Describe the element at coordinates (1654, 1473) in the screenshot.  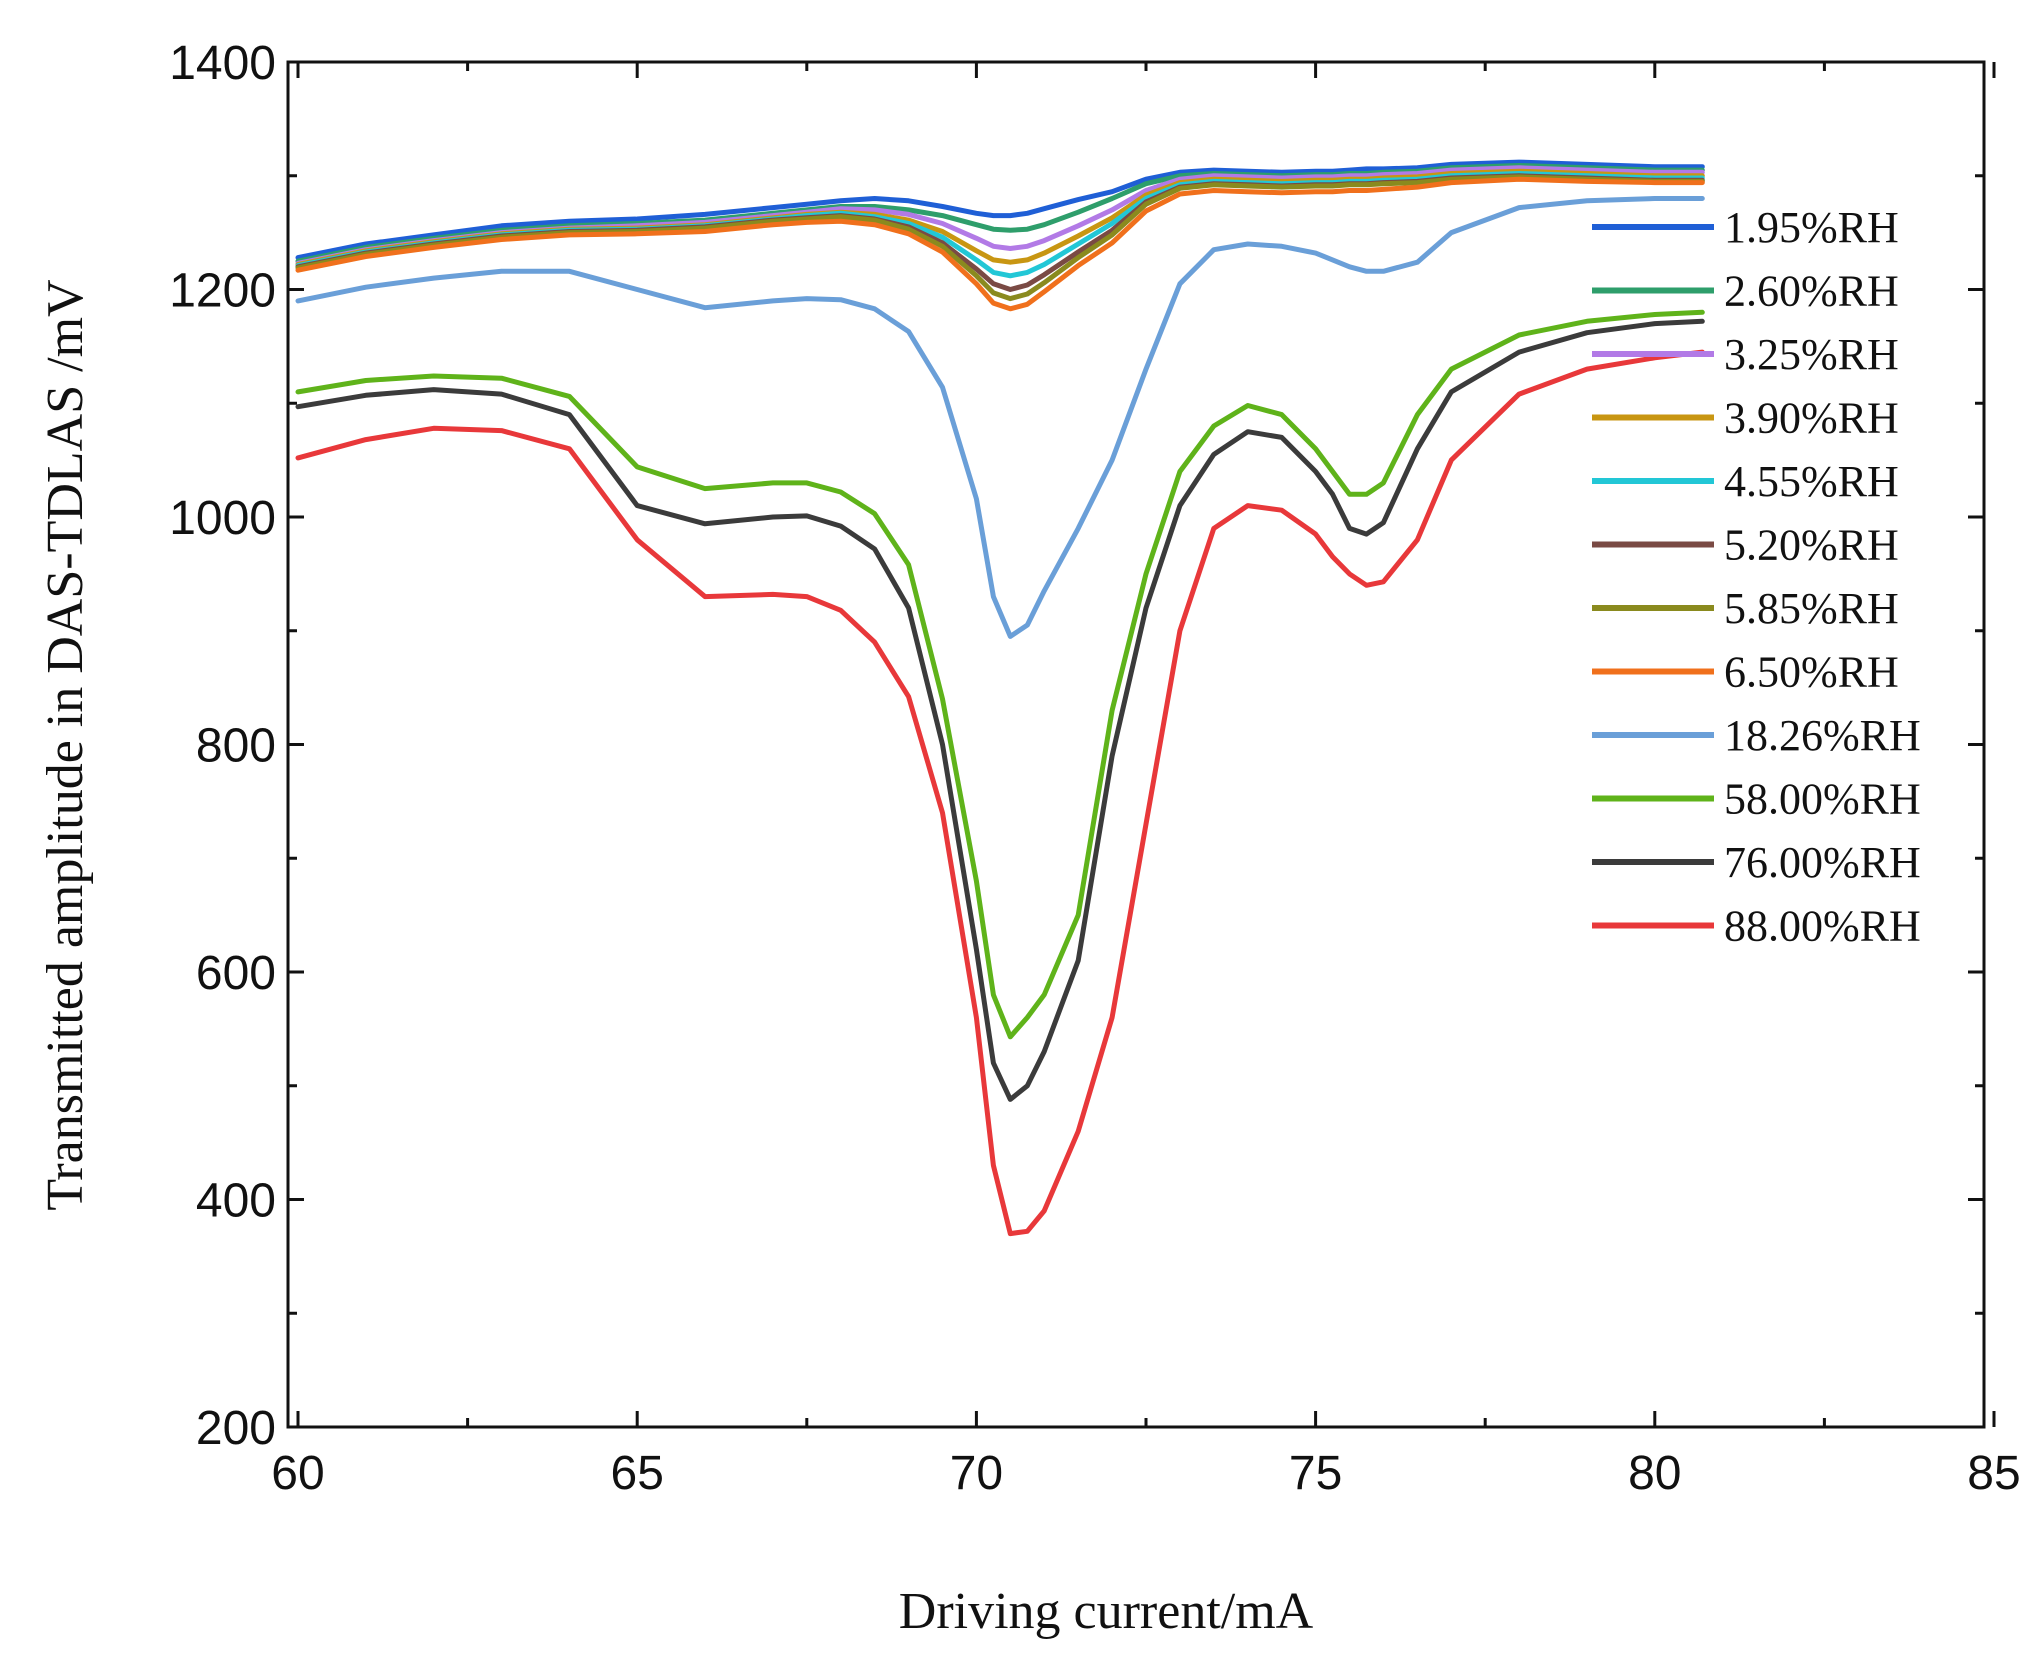
I see `x-tick-label: 80` at that location.